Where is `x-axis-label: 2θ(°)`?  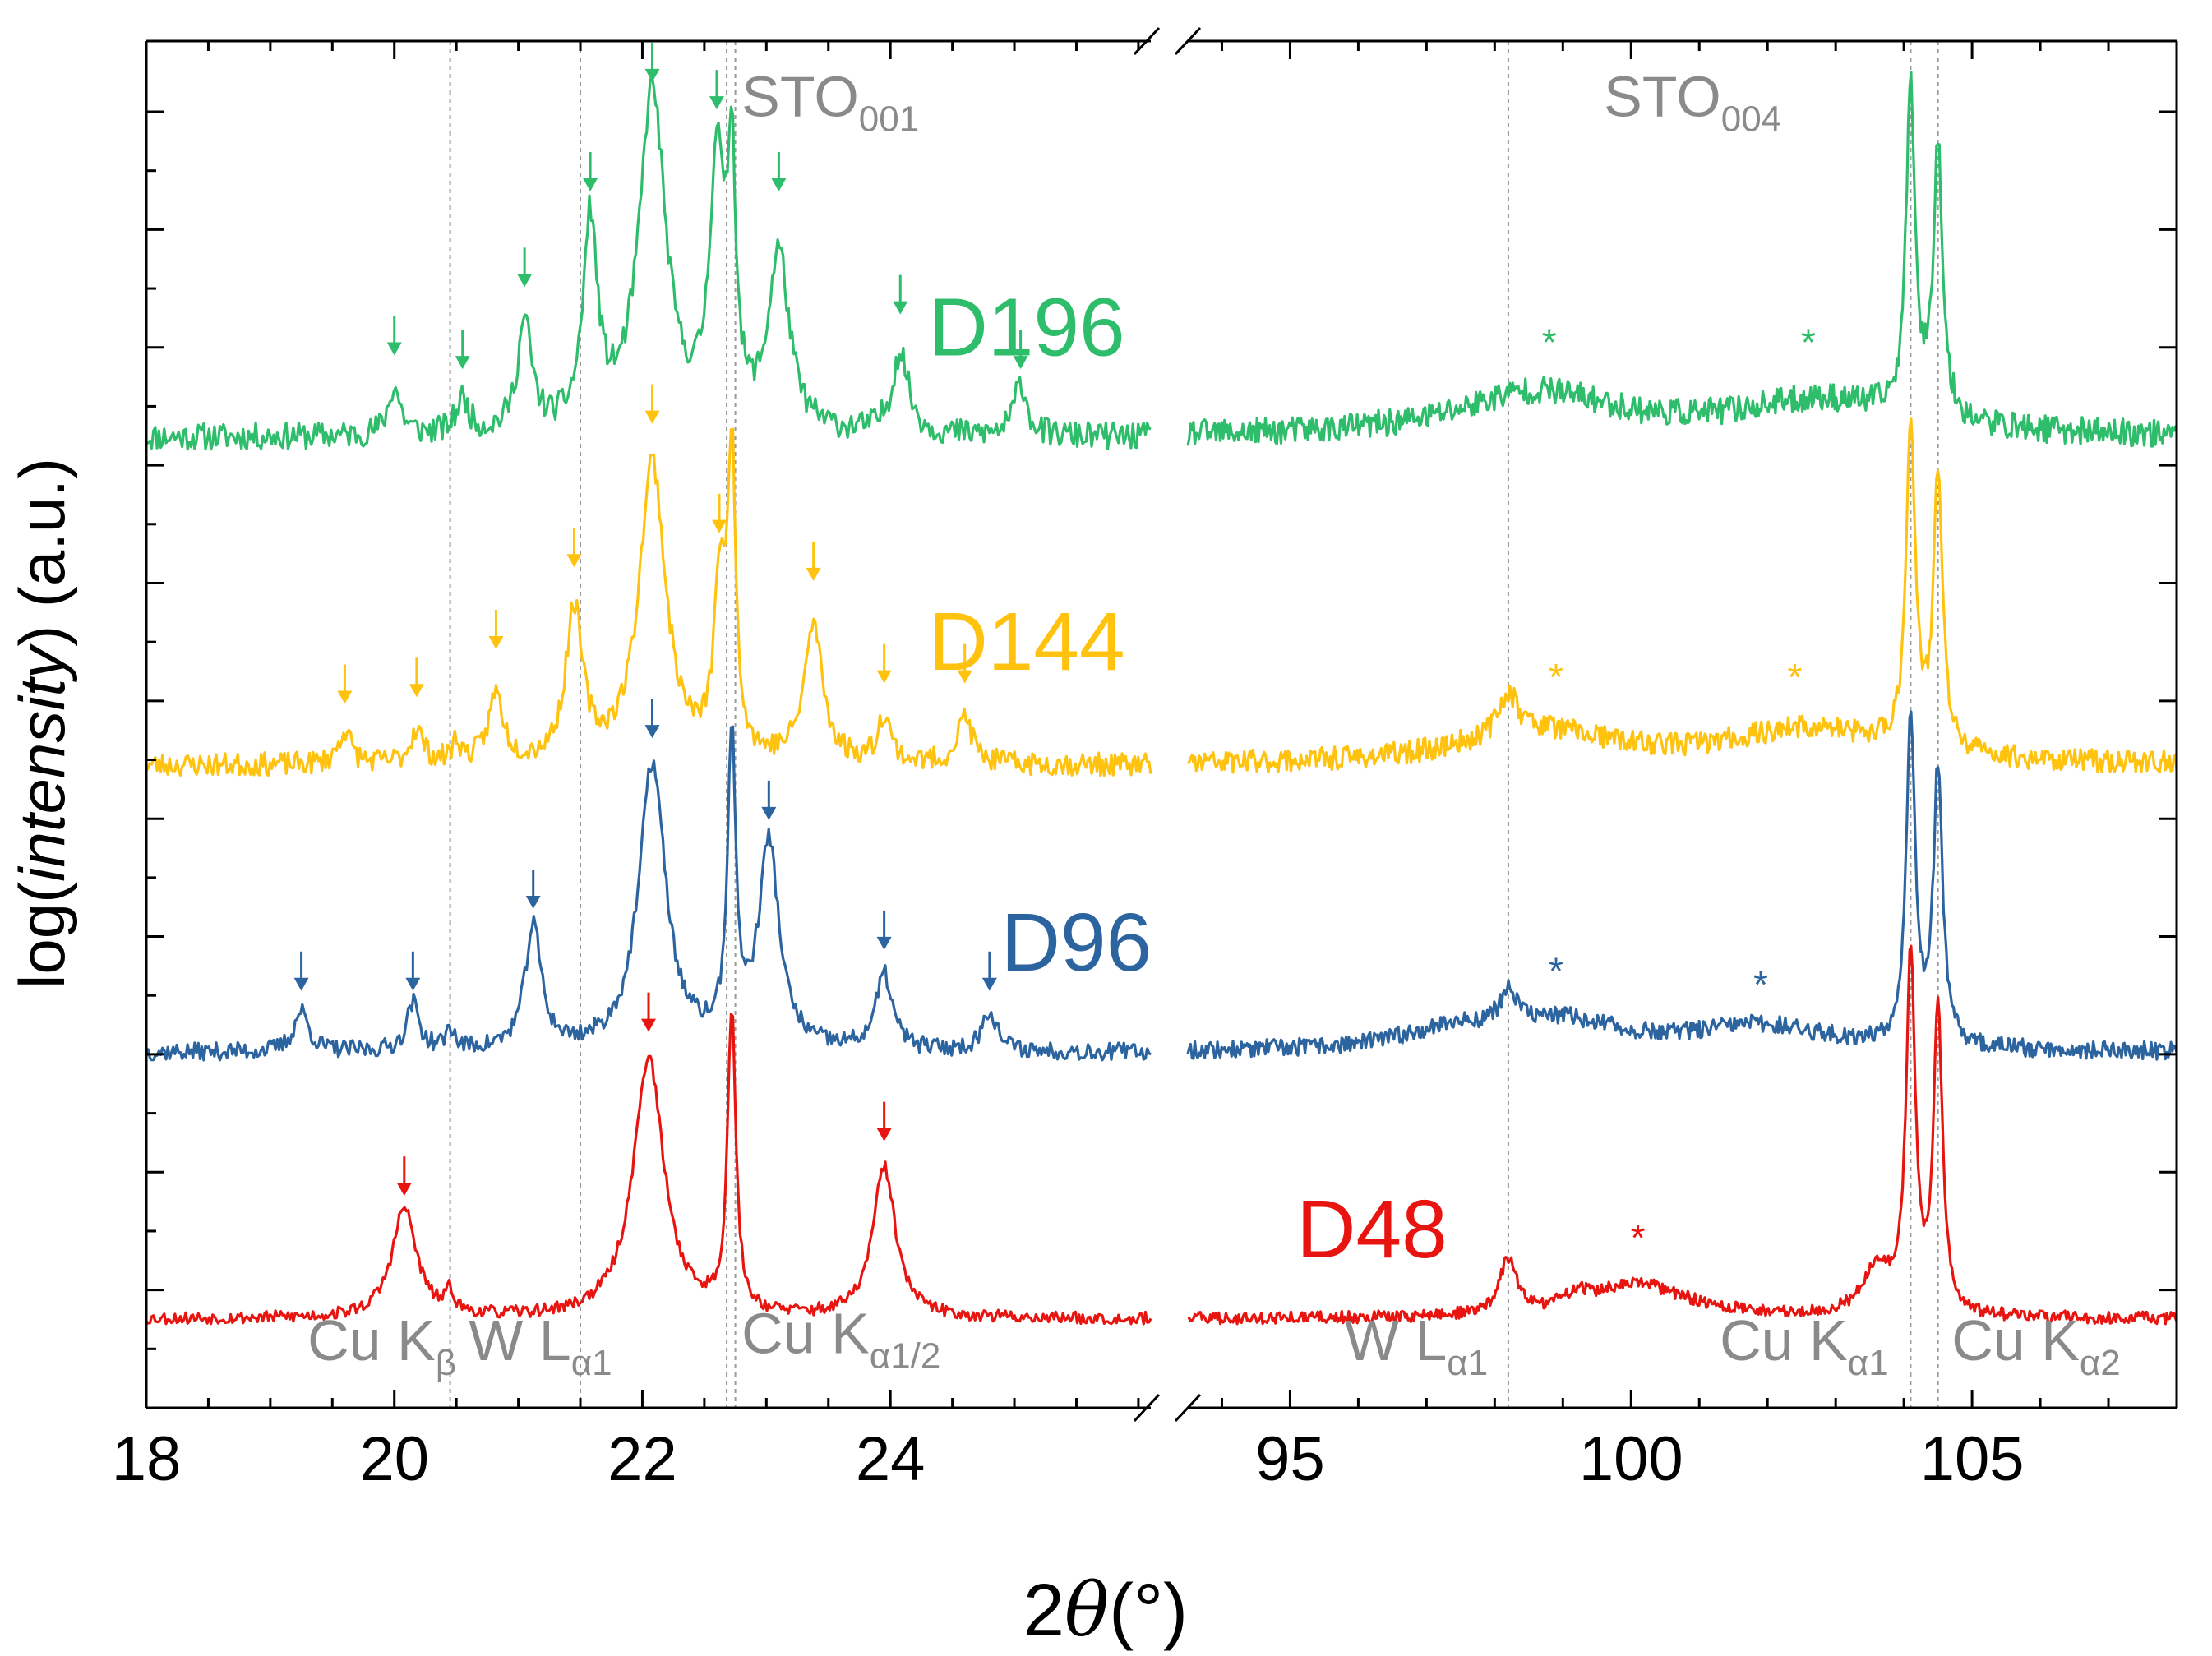 x-axis-label: 2θ(°) is located at coordinates (1105, 1610).